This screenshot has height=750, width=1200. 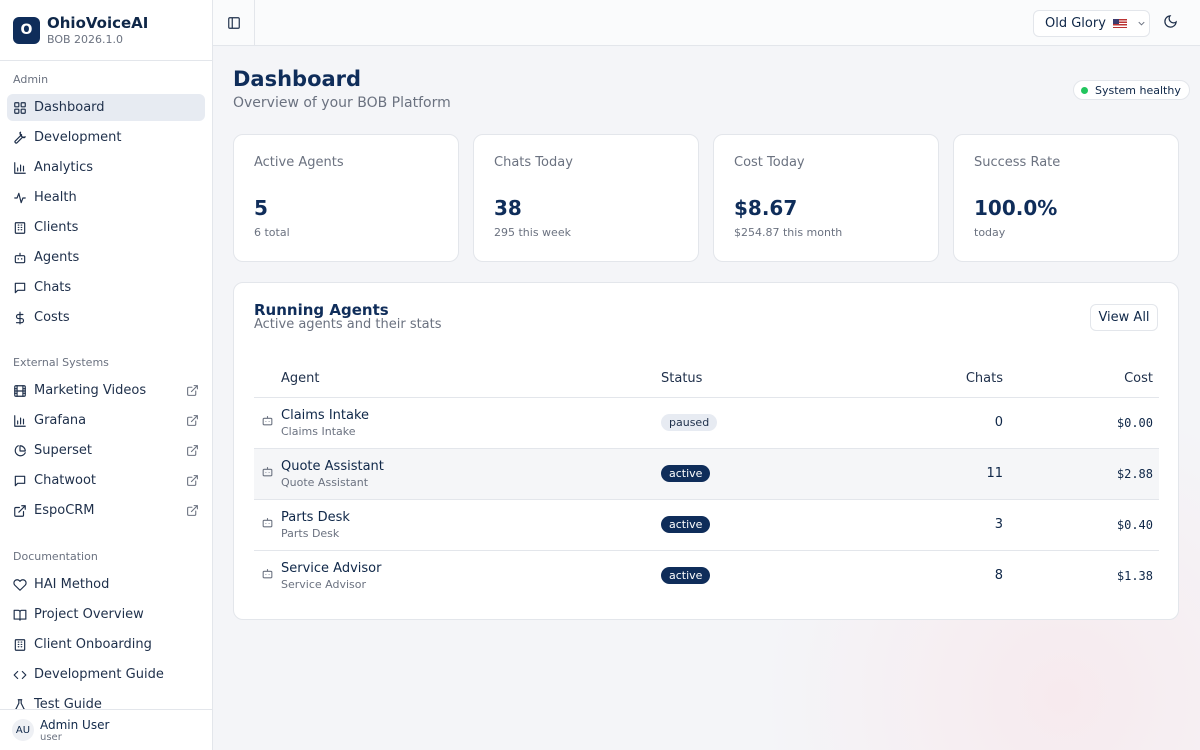 What do you see at coordinates (706, 423) in the screenshot?
I see `table-row: Claims Intake Claims Intake paused 0 $0.00` at bounding box center [706, 423].